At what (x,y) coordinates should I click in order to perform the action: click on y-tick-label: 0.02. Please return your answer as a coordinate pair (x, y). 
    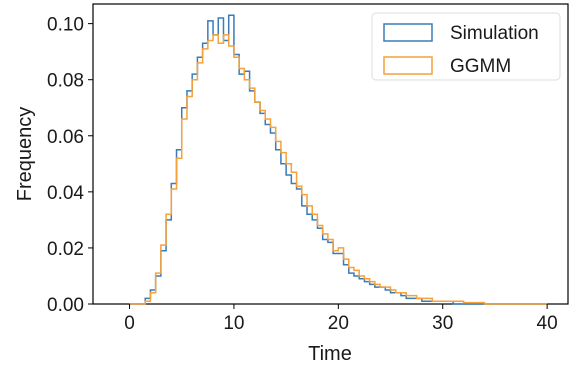
    Looking at the image, I should click on (65, 249).